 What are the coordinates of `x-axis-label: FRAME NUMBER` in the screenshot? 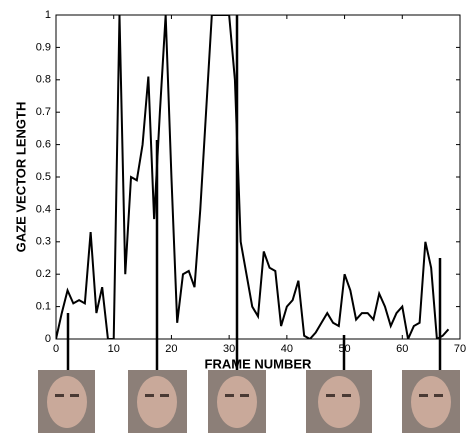 It's located at (258, 363).